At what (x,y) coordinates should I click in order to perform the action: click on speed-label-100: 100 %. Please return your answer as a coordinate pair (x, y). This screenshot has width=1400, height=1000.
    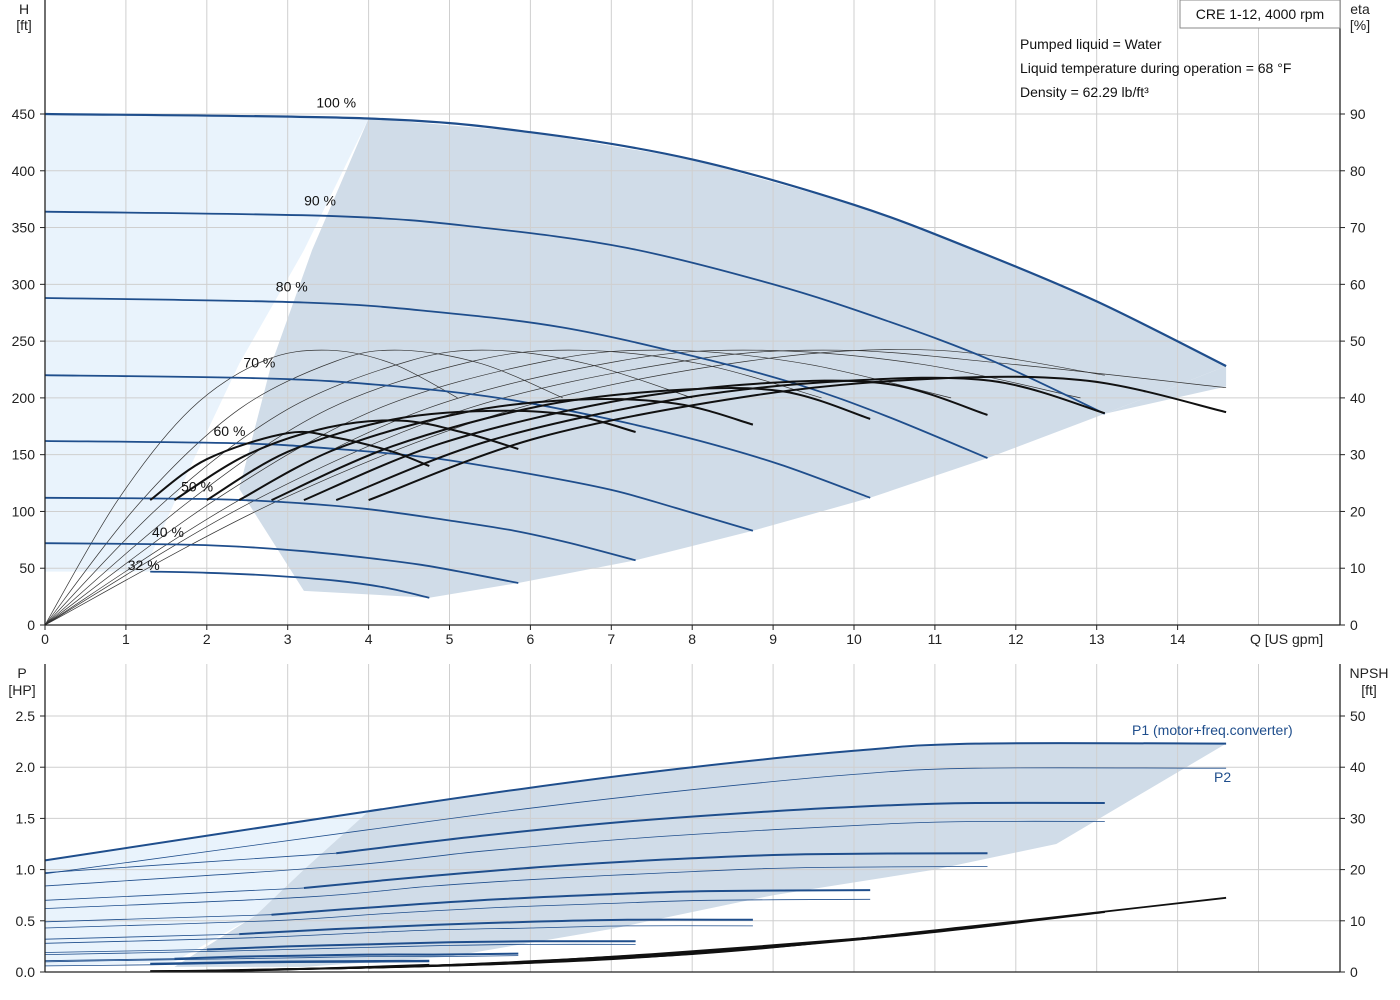
    Looking at the image, I should click on (336, 103).